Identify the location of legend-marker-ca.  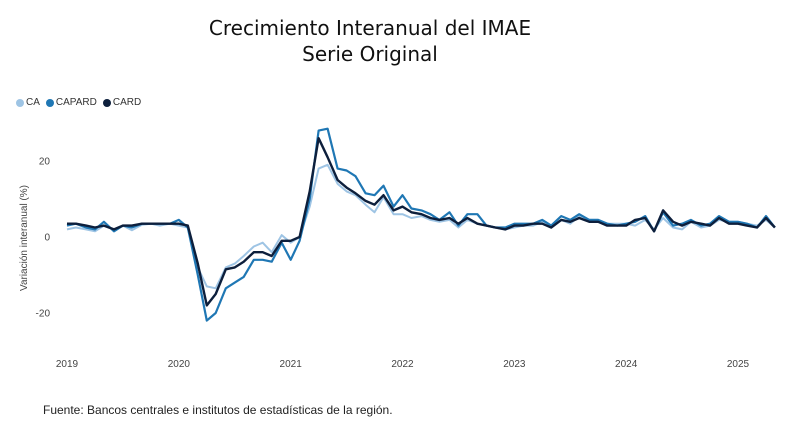
(20, 102).